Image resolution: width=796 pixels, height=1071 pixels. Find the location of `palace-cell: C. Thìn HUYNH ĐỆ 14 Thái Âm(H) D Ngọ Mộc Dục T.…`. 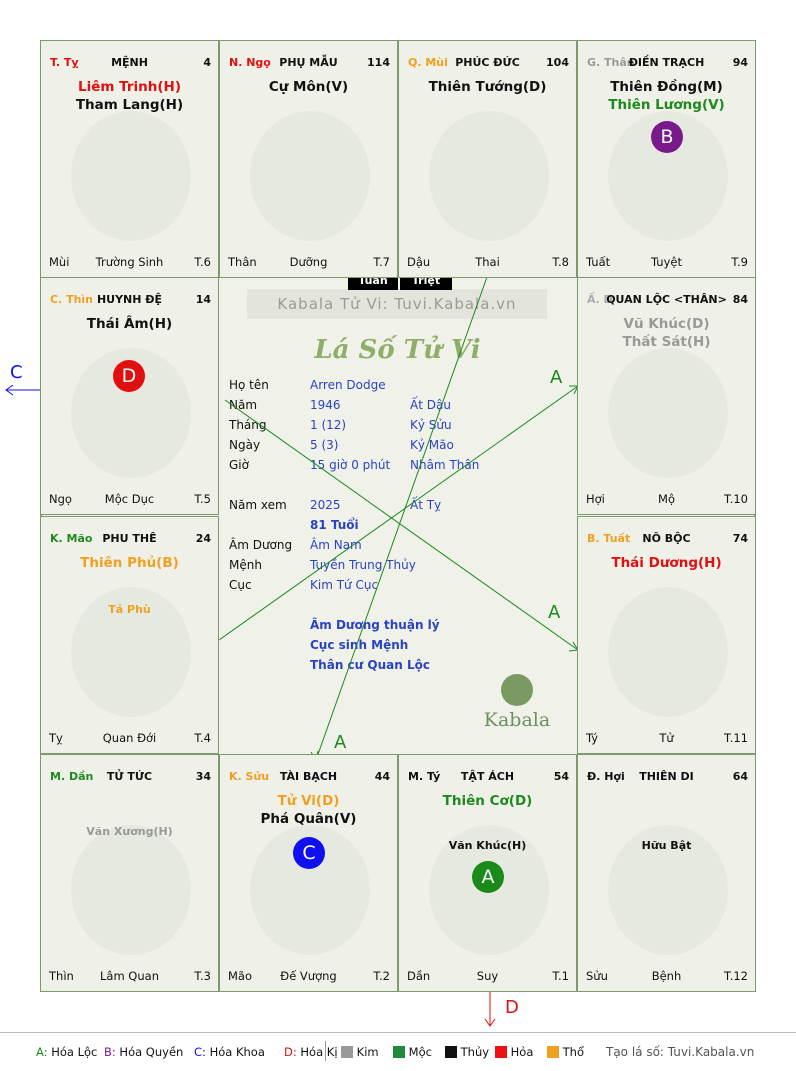

palace-cell: C. Thìn HUYNH ĐỆ 14 Thái Âm(H) D Ngọ Mộc Dục T.… is located at coordinates (129, 396).